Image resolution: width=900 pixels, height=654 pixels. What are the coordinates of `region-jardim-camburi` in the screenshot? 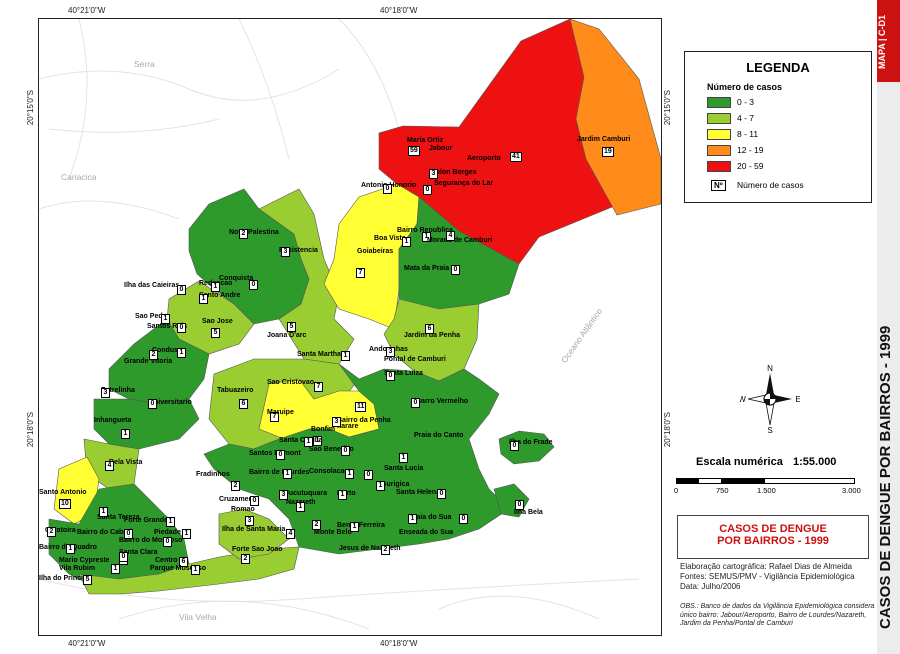 It's located at (615, 117).